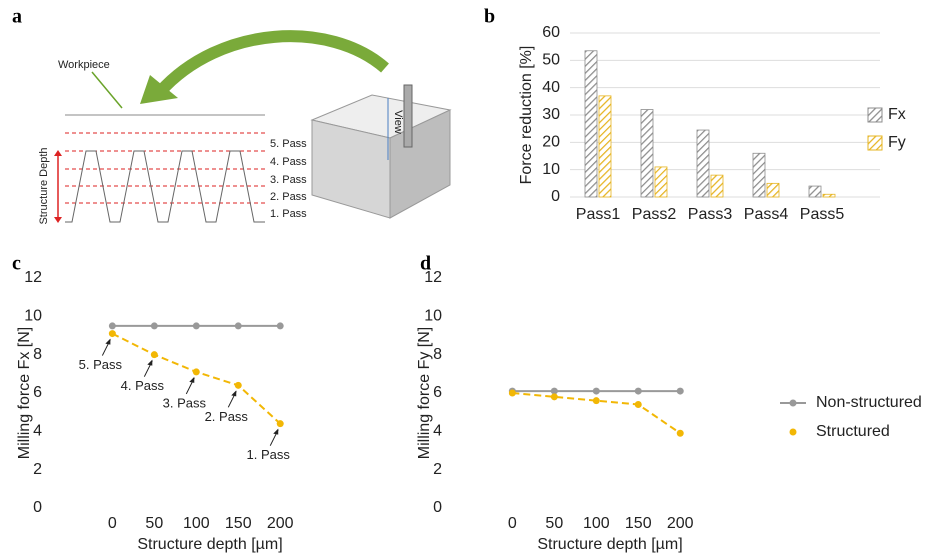 This screenshot has height=559, width=935. What do you see at coordinates (853, 431) in the screenshot?
I see `legend-label: Structured` at bounding box center [853, 431].